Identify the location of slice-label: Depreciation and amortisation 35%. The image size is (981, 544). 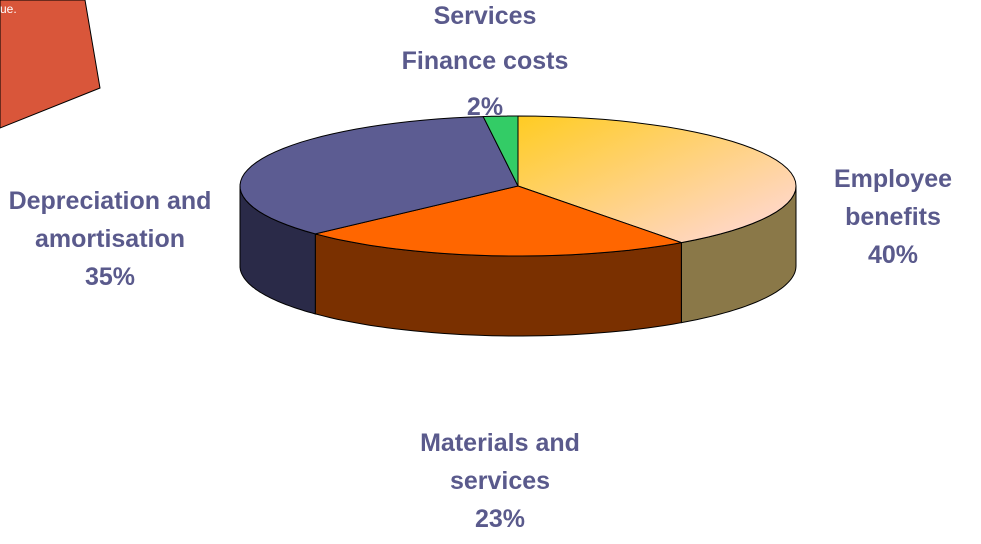
(110, 239).